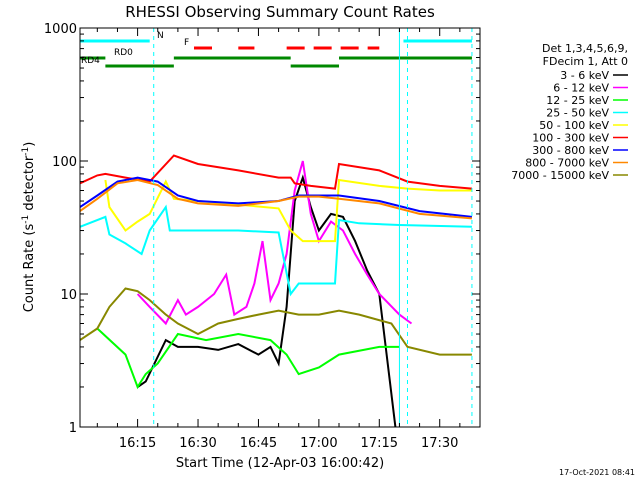 This screenshot has height=484, width=640. Describe the element at coordinates (258, 443) in the screenshot. I see `x-tick-label-2: 16:45` at that location.